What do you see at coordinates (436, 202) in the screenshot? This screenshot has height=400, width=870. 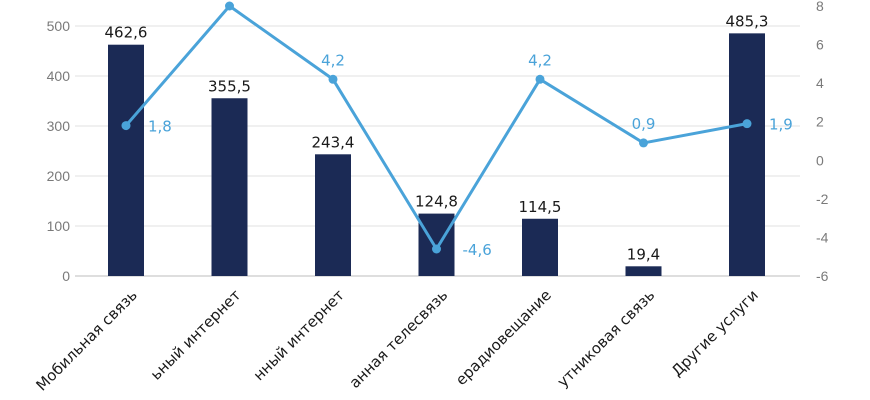 I see `bar-value-label: 124,8` at bounding box center [436, 202].